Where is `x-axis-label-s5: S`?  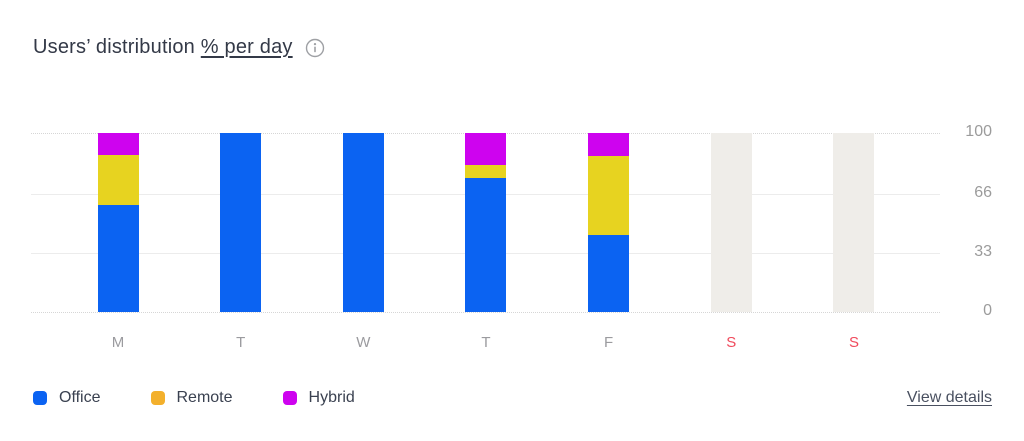 x-axis-label-s5: S is located at coordinates (731, 342).